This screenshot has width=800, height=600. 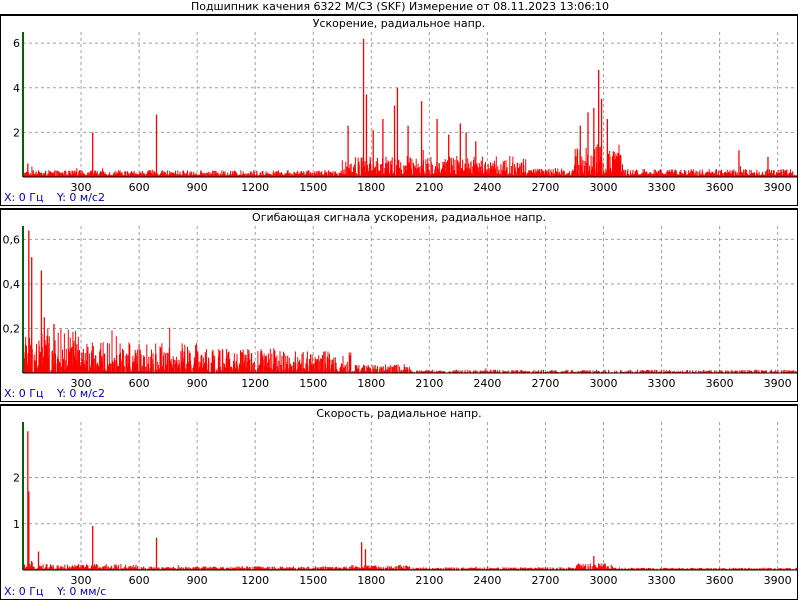 I want to click on spectrum-peaks, so click(x=41, y=301).